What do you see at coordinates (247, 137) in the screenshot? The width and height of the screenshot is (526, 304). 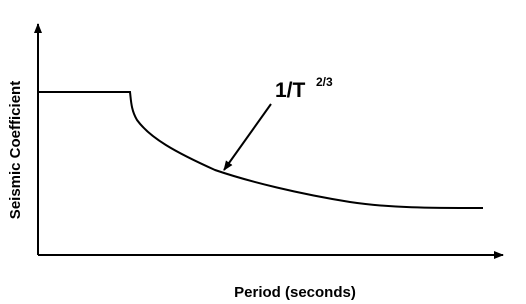 I see `annotation-arrow` at bounding box center [247, 137].